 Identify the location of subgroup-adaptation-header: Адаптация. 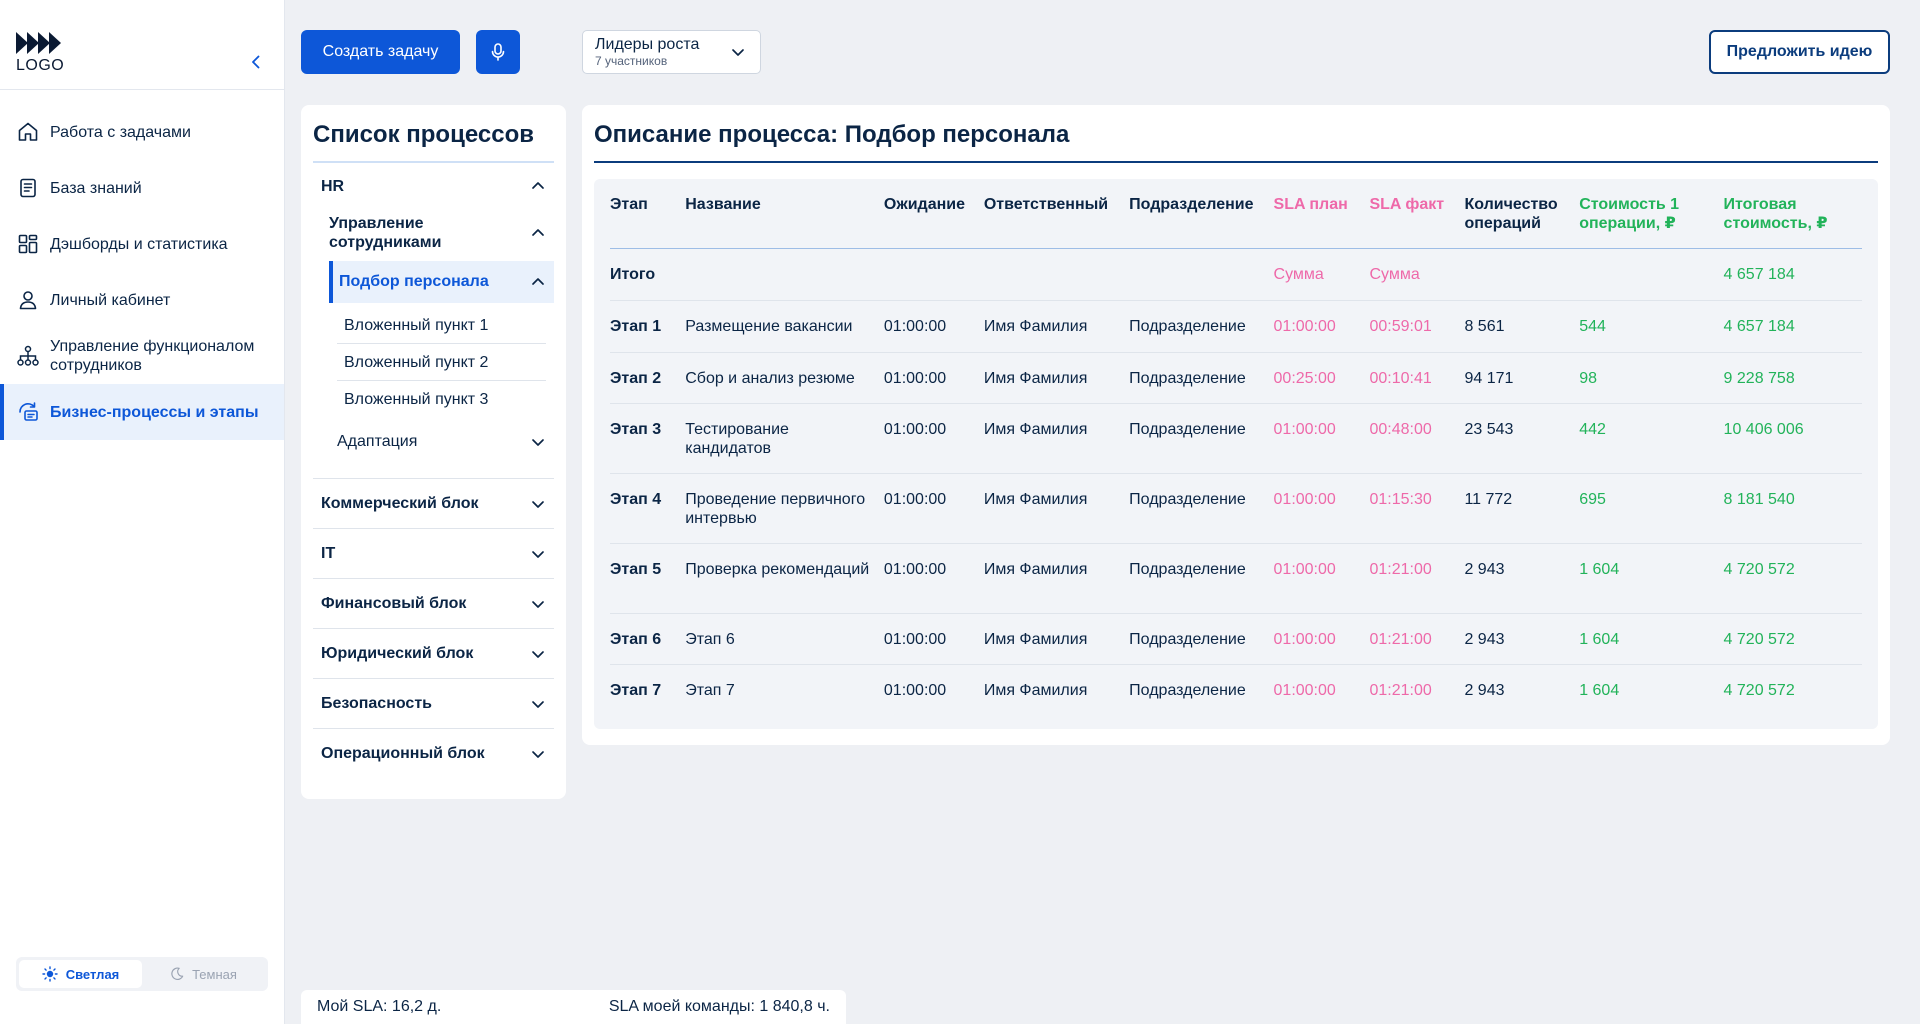
(437, 442).